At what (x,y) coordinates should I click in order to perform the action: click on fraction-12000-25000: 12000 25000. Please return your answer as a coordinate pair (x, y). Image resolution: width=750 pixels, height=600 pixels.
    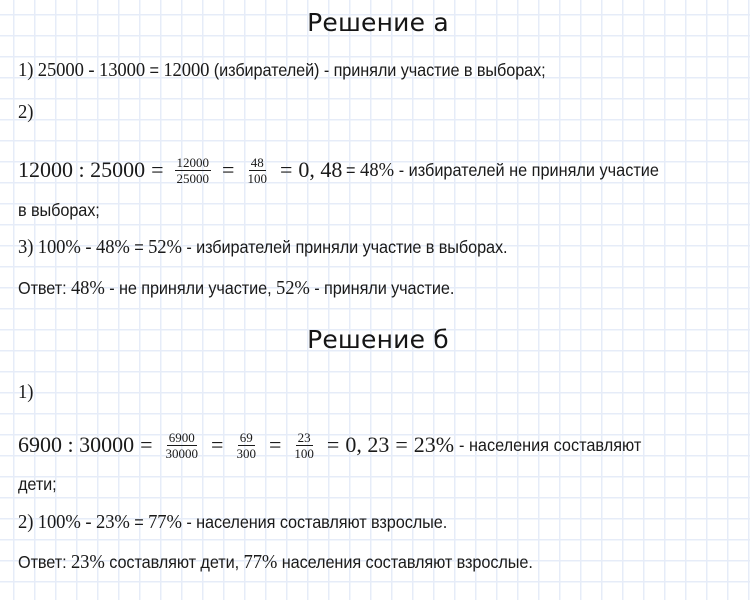
    Looking at the image, I should click on (193, 170).